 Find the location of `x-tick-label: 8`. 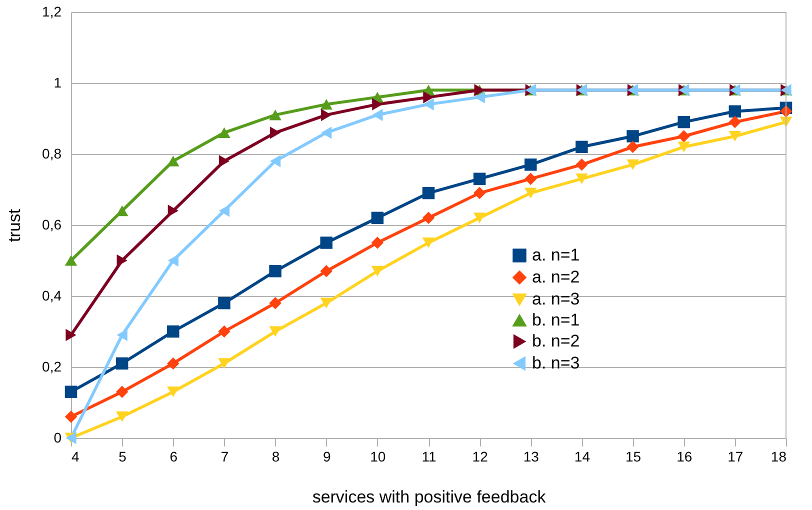

x-tick-label: 8 is located at coordinates (276, 456).